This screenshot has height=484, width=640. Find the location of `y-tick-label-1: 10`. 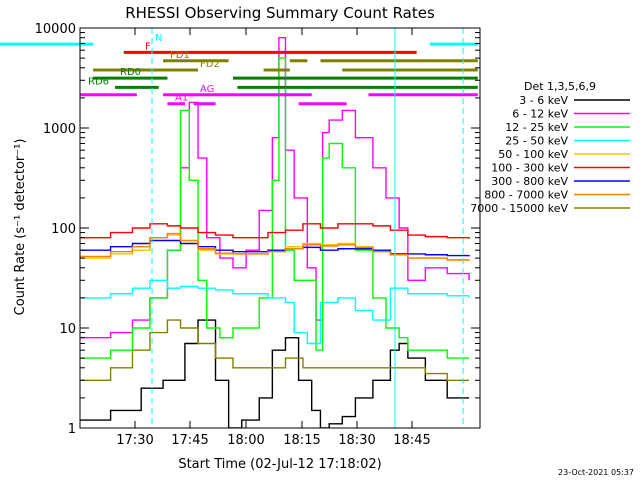

y-tick-label-1: 10 is located at coordinates (67, 329).